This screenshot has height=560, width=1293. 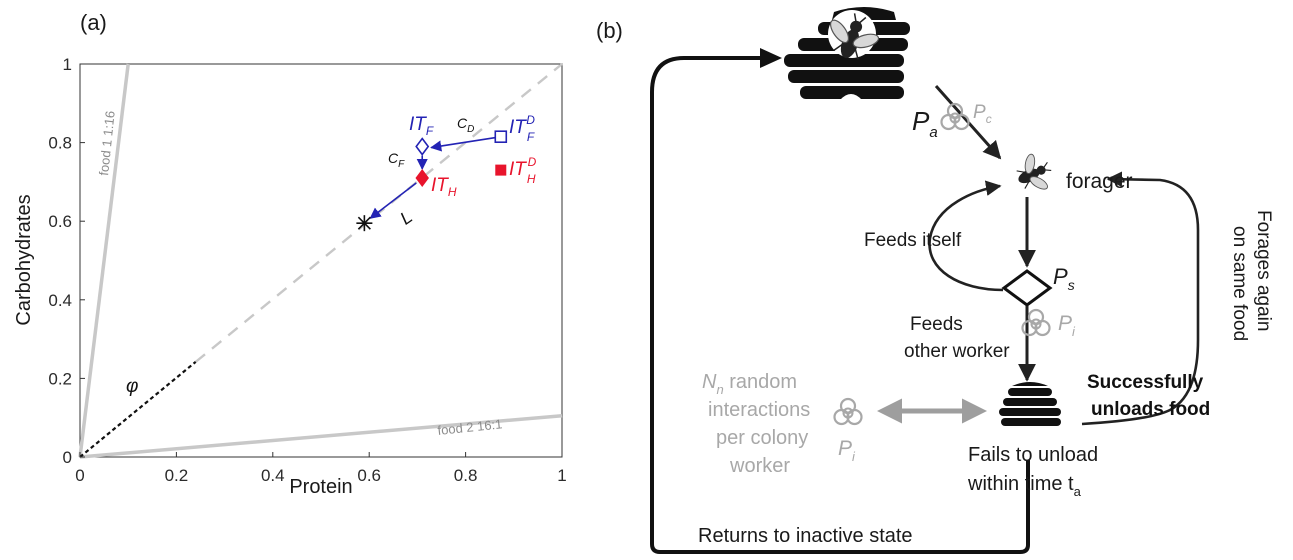 What do you see at coordinates (1064, 278) in the screenshot?
I see `ps-label: Ps` at bounding box center [1064, 278].